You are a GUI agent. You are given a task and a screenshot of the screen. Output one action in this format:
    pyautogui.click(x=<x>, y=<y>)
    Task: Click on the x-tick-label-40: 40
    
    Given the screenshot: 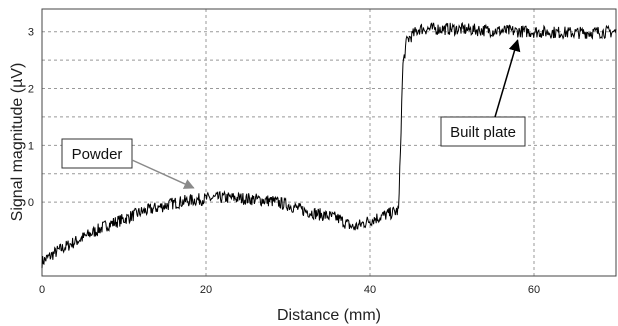 What is the action you would take?
    pyautogui.click(x=370, y=290)
    